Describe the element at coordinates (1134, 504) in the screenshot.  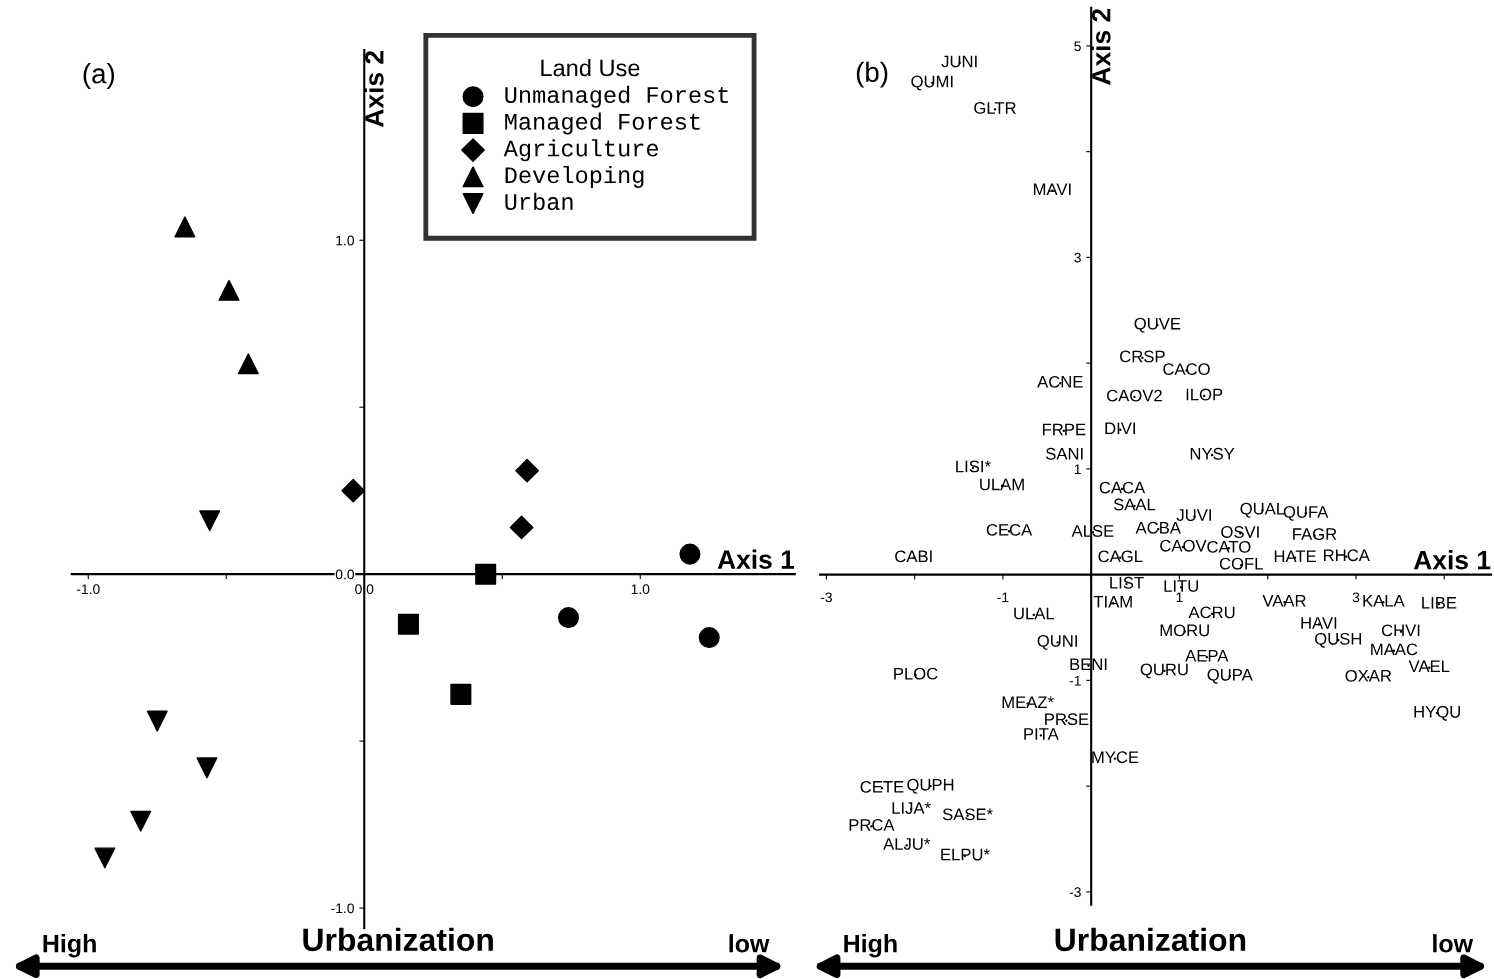
I see `data-label: SAAL` at that location.